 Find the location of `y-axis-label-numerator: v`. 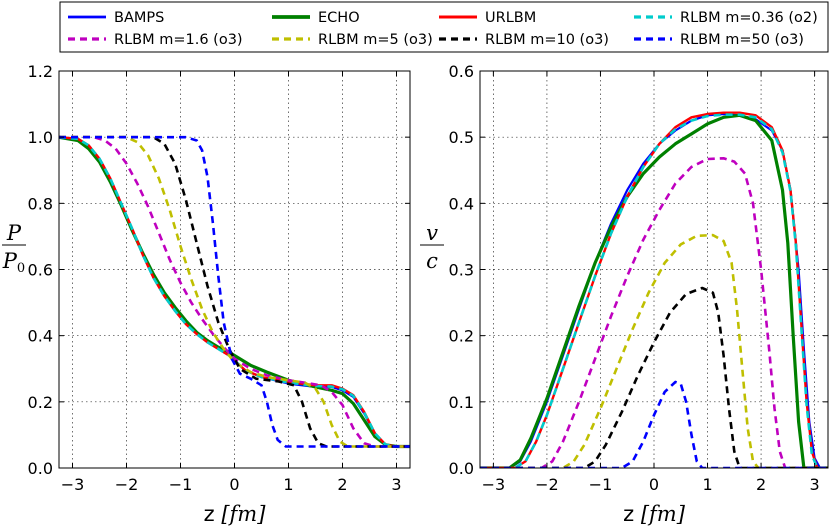

y-axis-label-numerator: v is located at coordinates (432, 233).